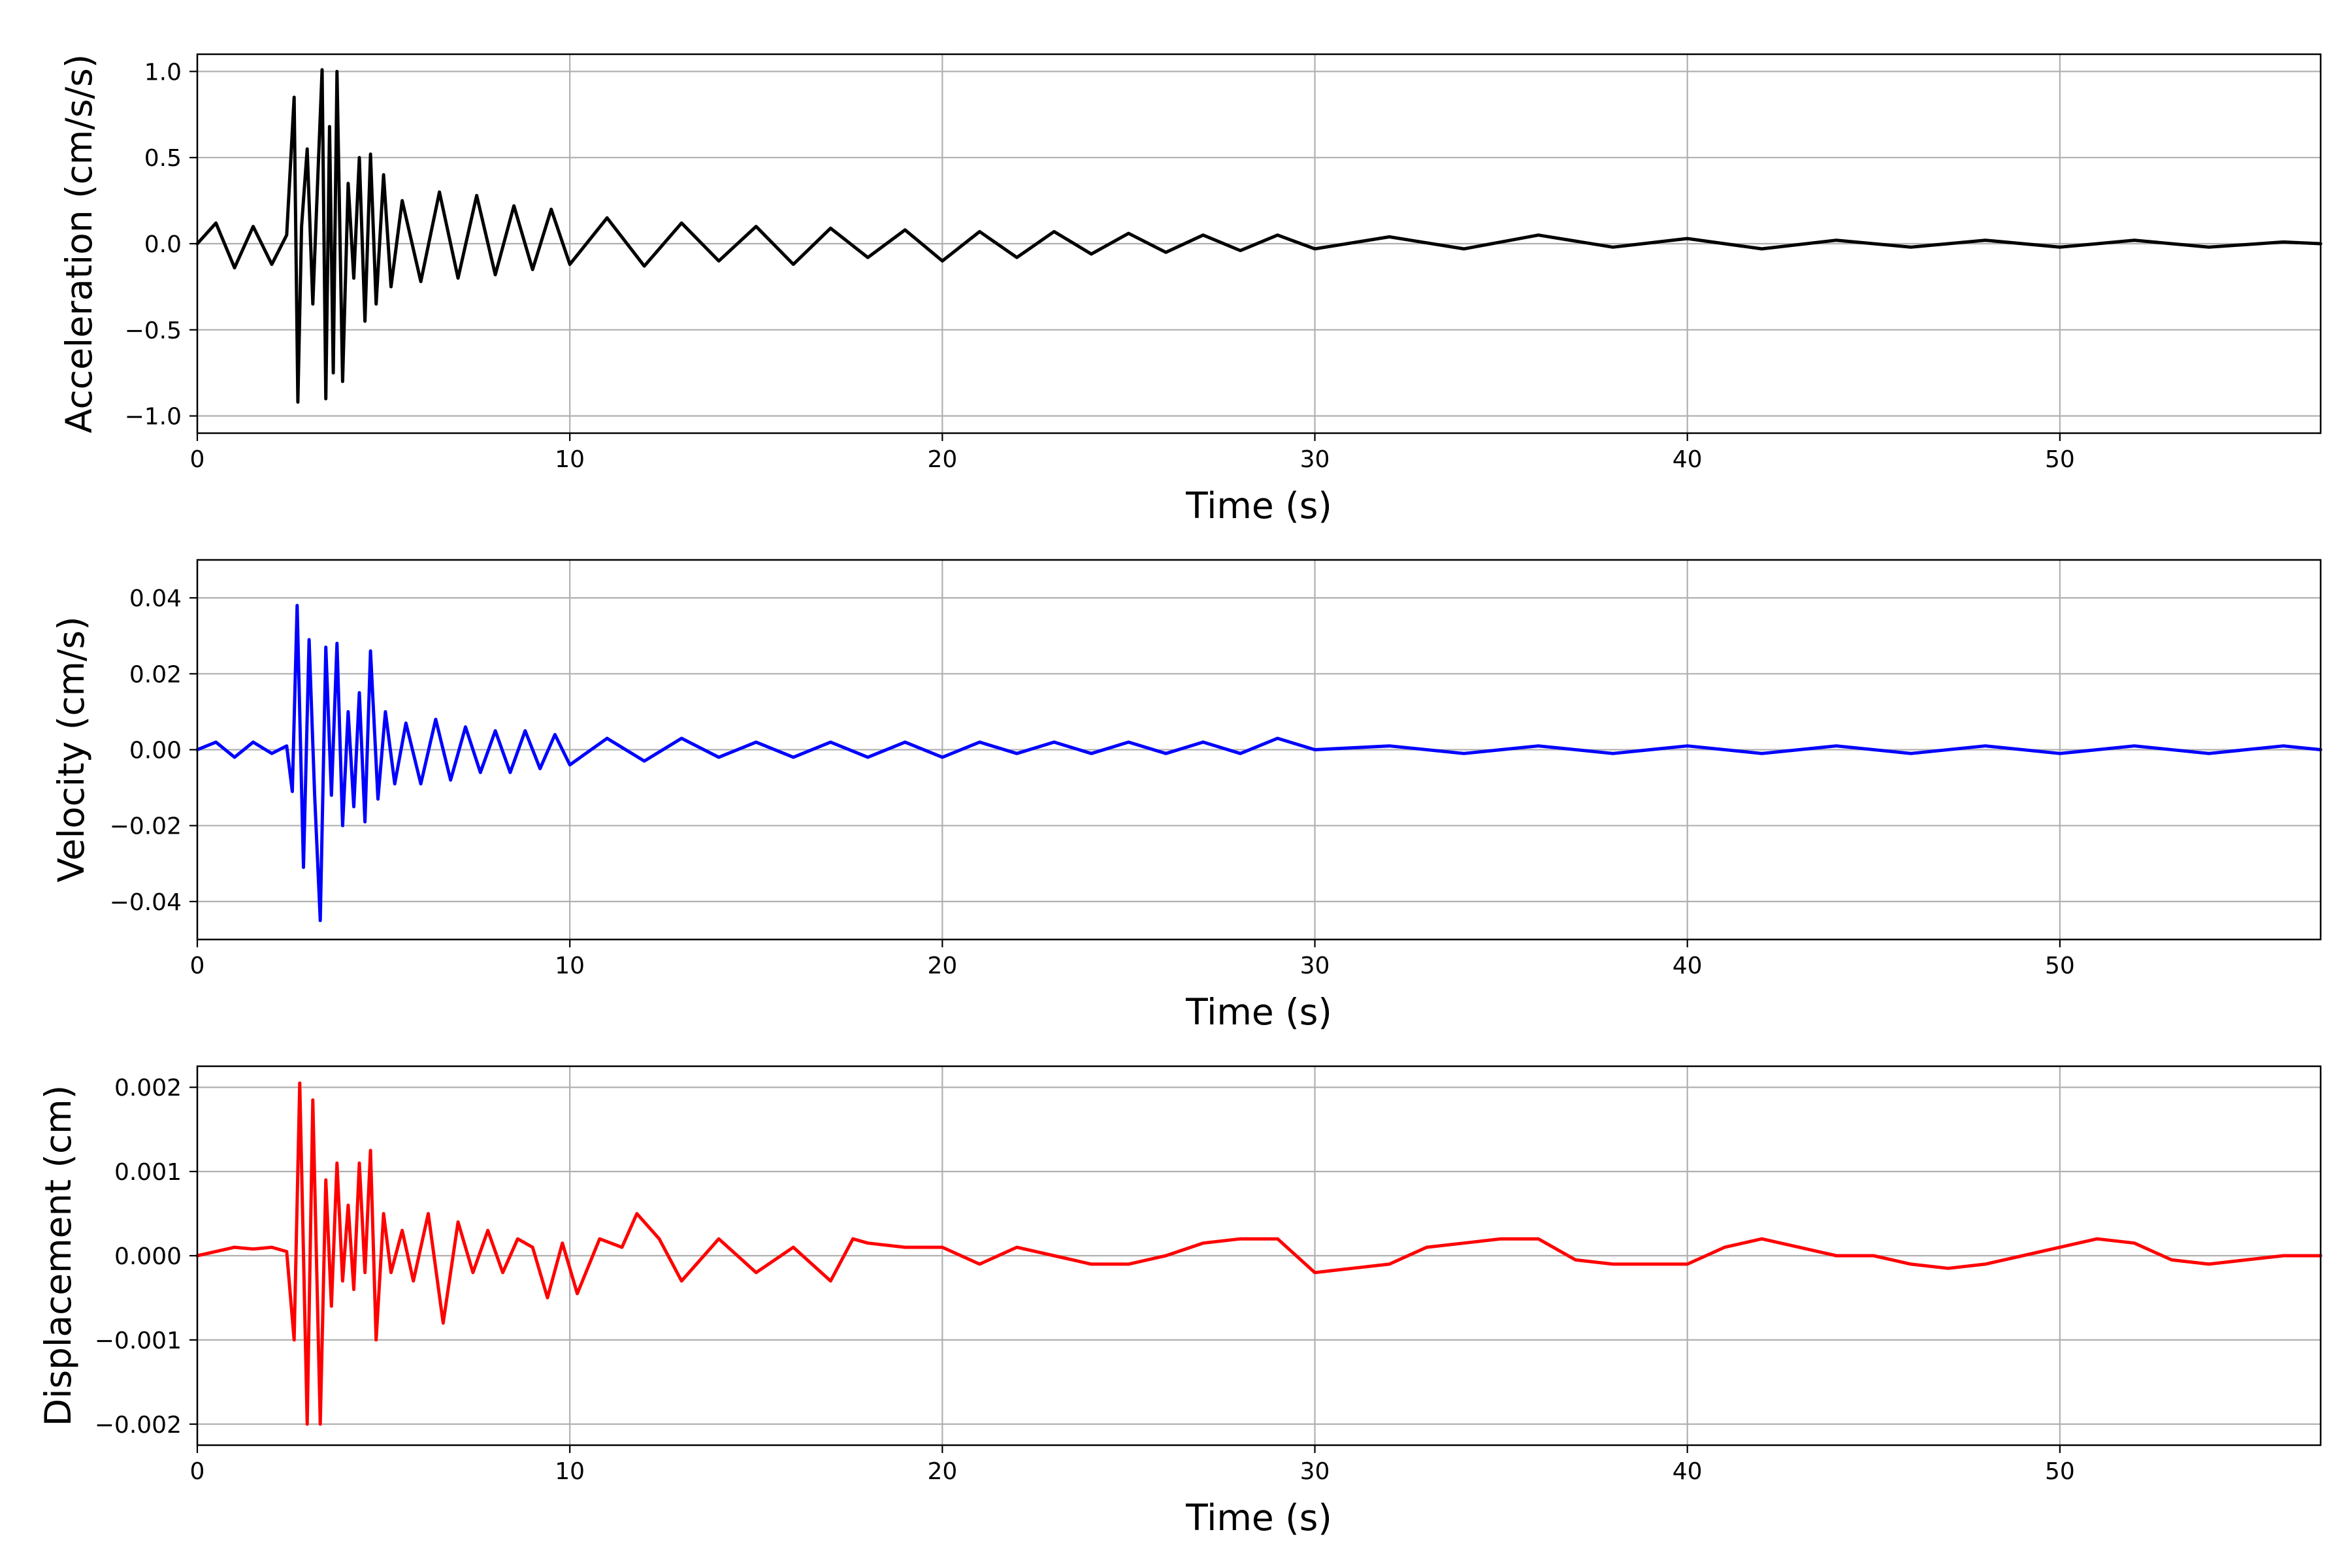  Describe the element at coordinates (1688, 1471) in the screenshot. I see `displacement-xtick-label-4: 40` at that location.